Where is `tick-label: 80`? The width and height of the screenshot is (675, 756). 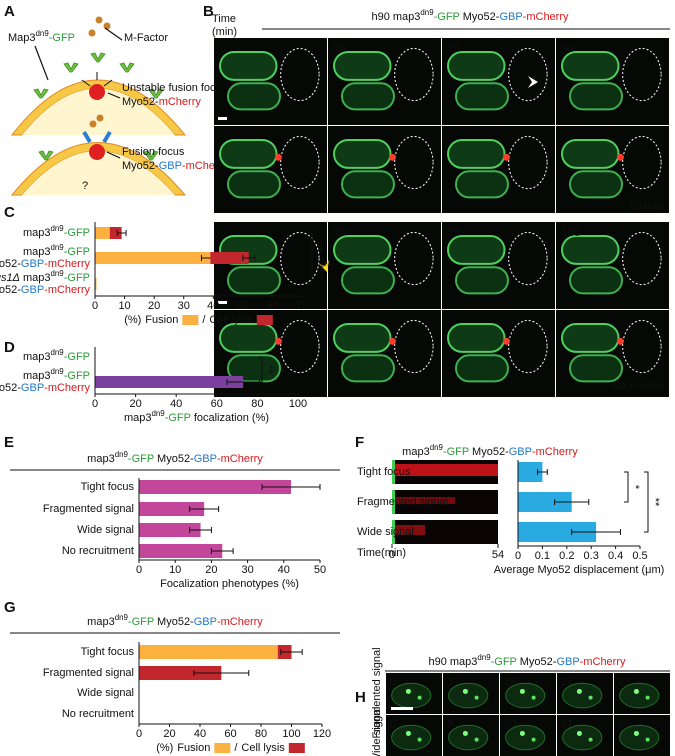 tick-label: 80 is located at coordinates (257, 404).